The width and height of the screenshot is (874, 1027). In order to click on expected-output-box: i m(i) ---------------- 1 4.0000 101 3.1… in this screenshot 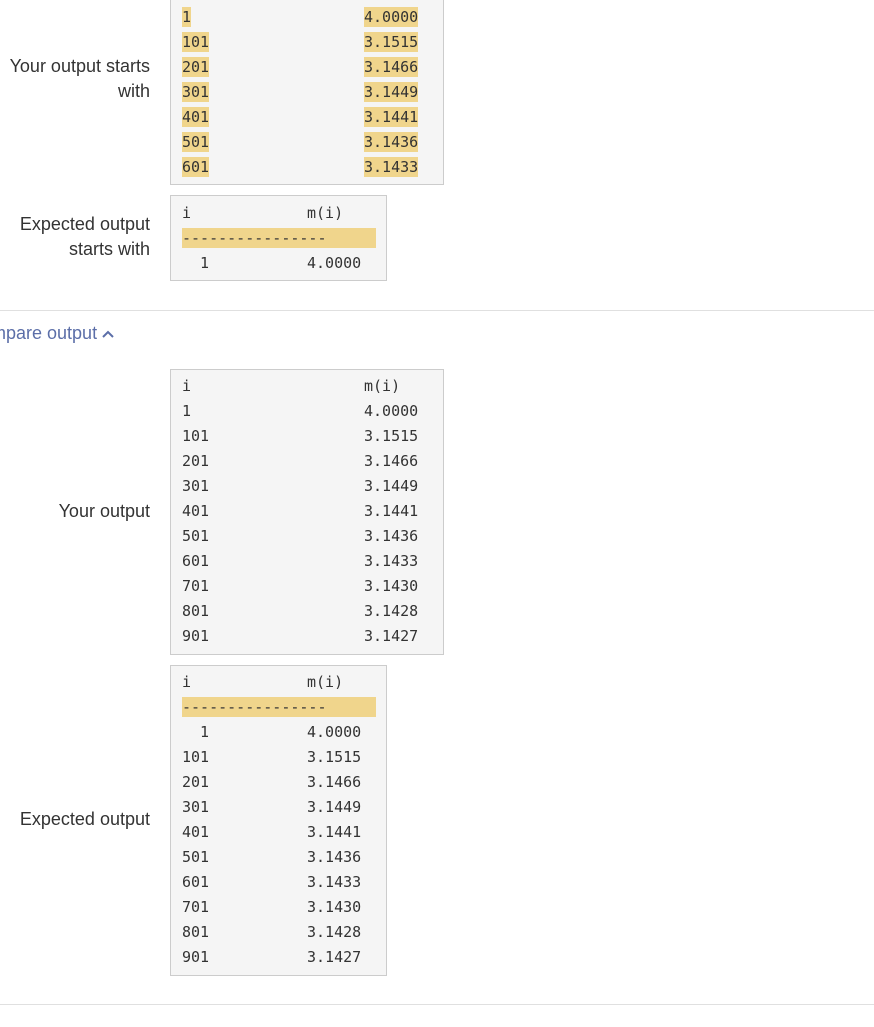, I will do `click(278, 820)`.